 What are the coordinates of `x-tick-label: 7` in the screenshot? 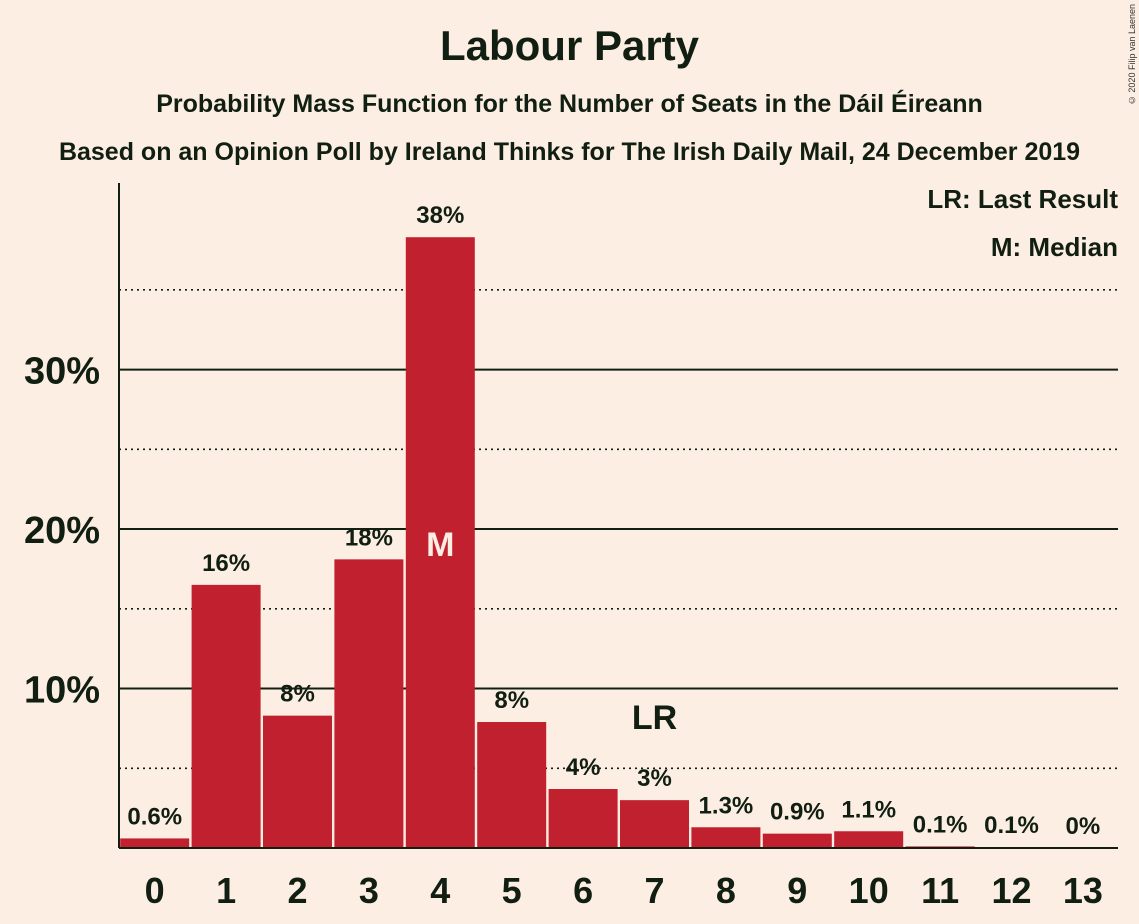 It's located at (654, 890).